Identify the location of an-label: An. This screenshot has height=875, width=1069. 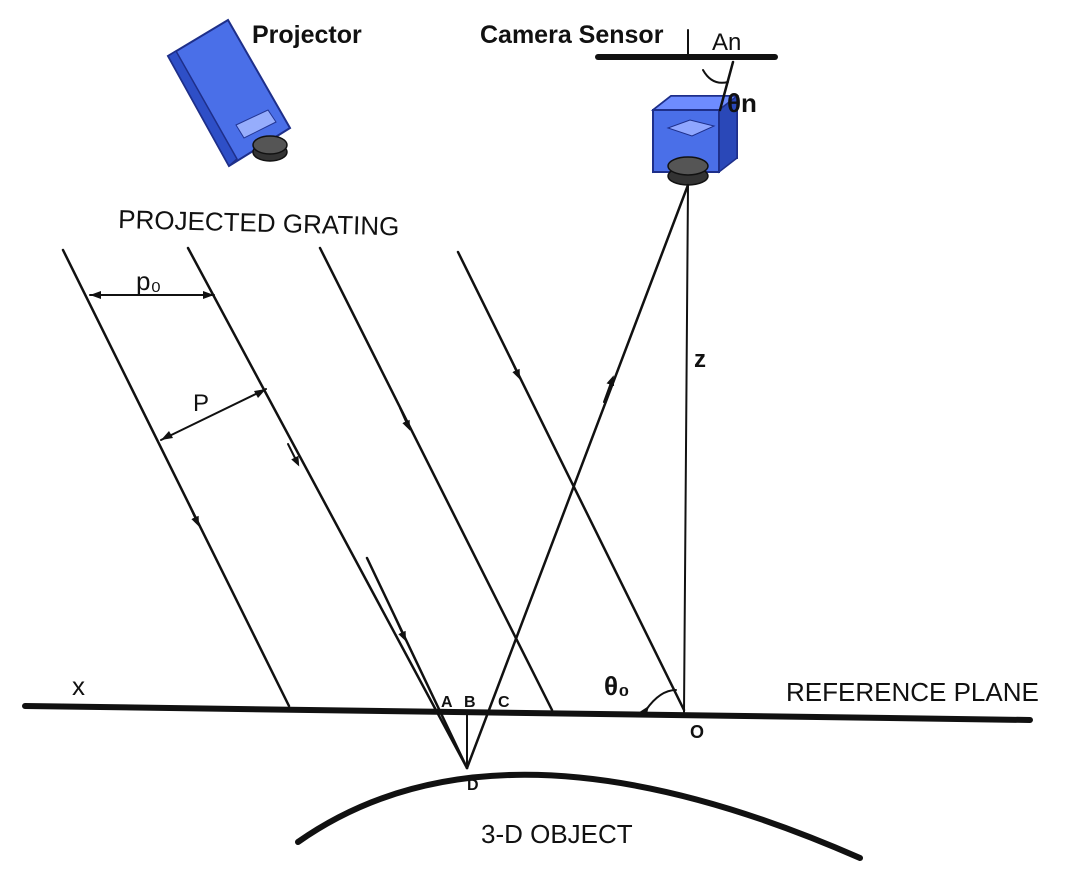
(726, 42).